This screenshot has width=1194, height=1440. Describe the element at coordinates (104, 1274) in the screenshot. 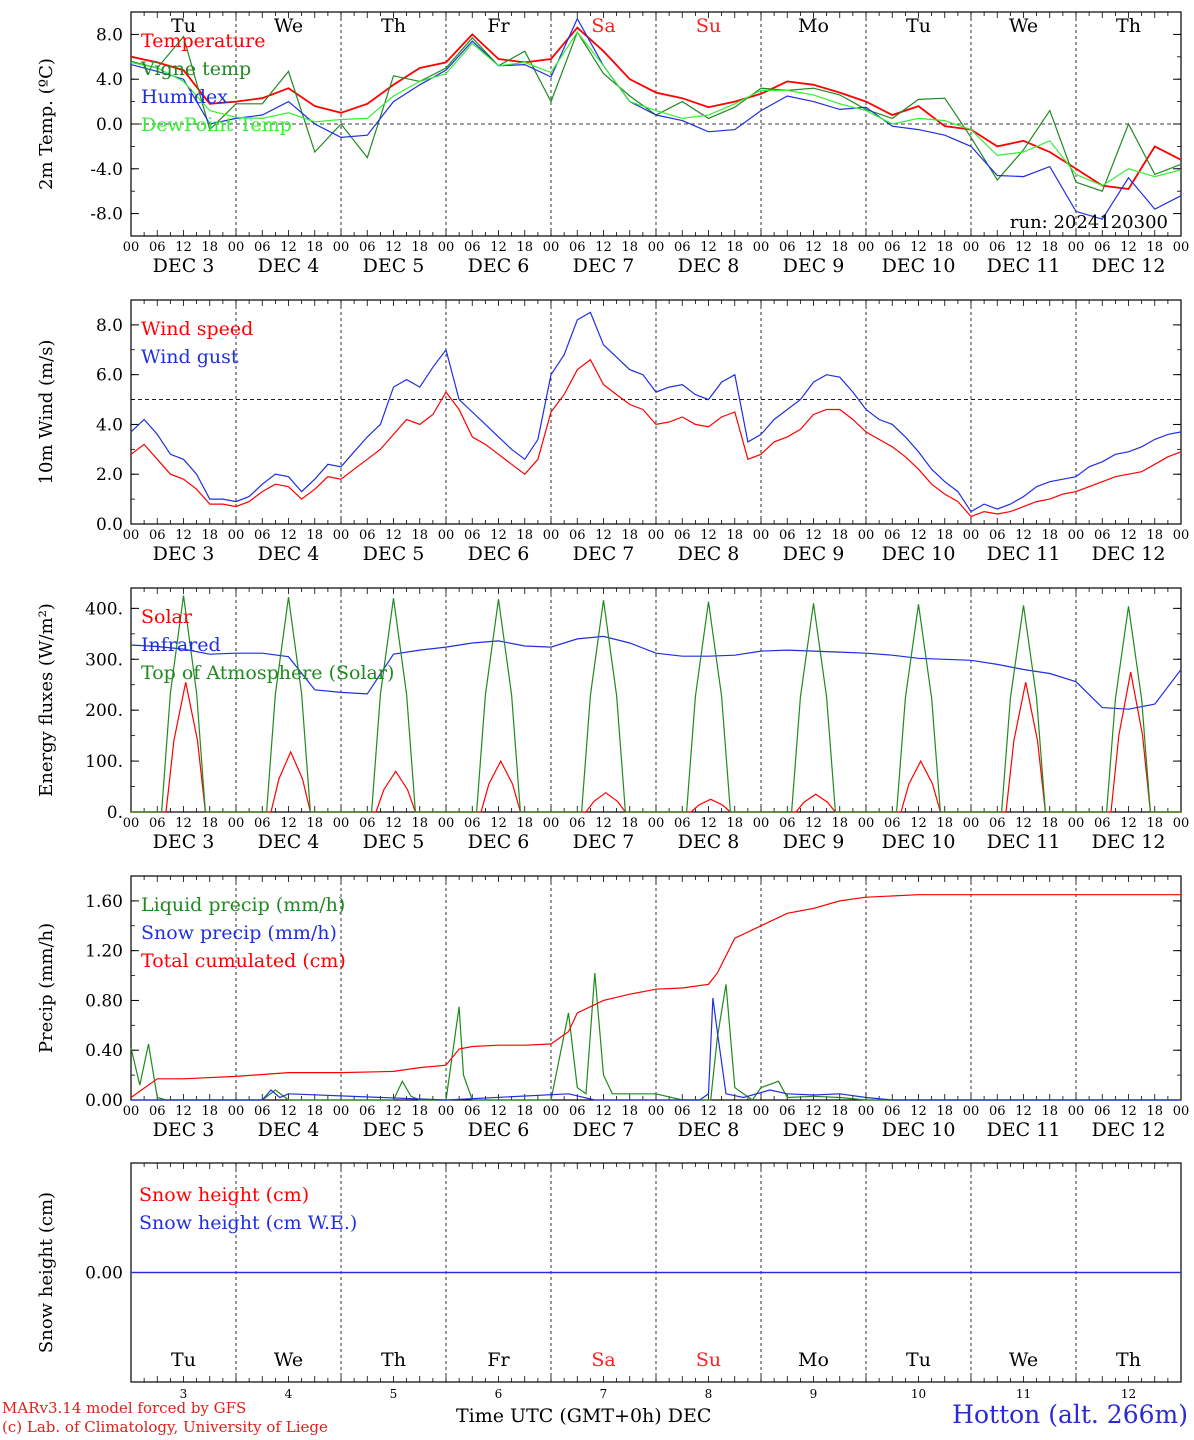

I see `y-tick-label: 0.00` at that location.